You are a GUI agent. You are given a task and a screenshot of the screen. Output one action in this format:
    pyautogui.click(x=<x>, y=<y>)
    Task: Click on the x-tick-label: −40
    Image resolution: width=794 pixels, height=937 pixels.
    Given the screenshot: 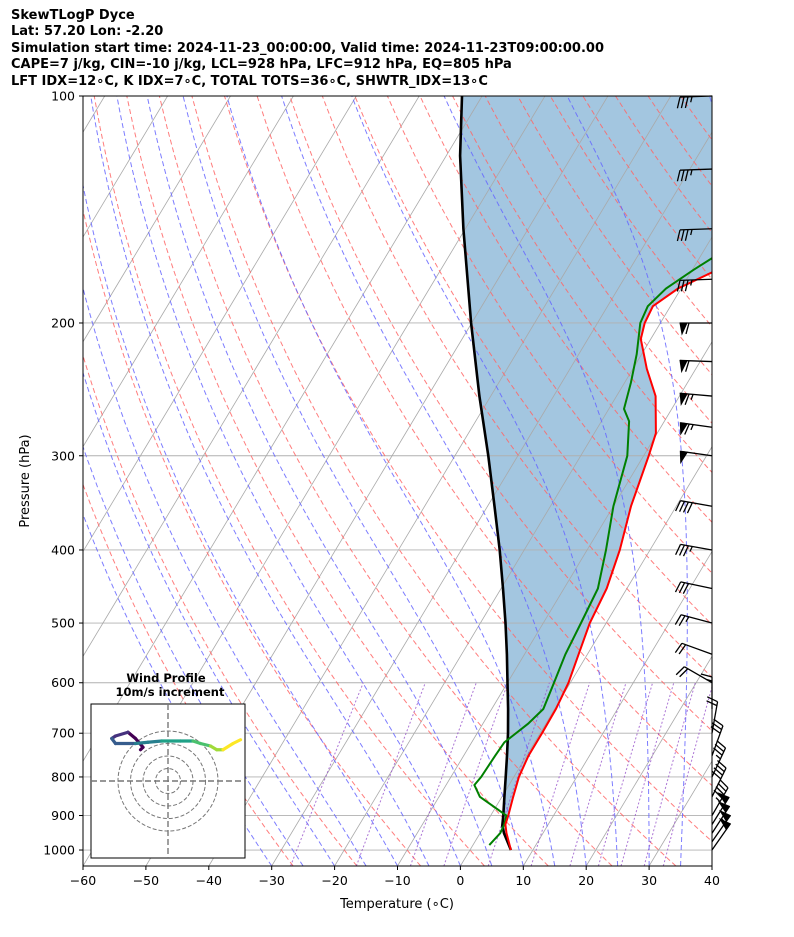 What is the action you would take?
    pyautogui.click(x=209, y=880)
    